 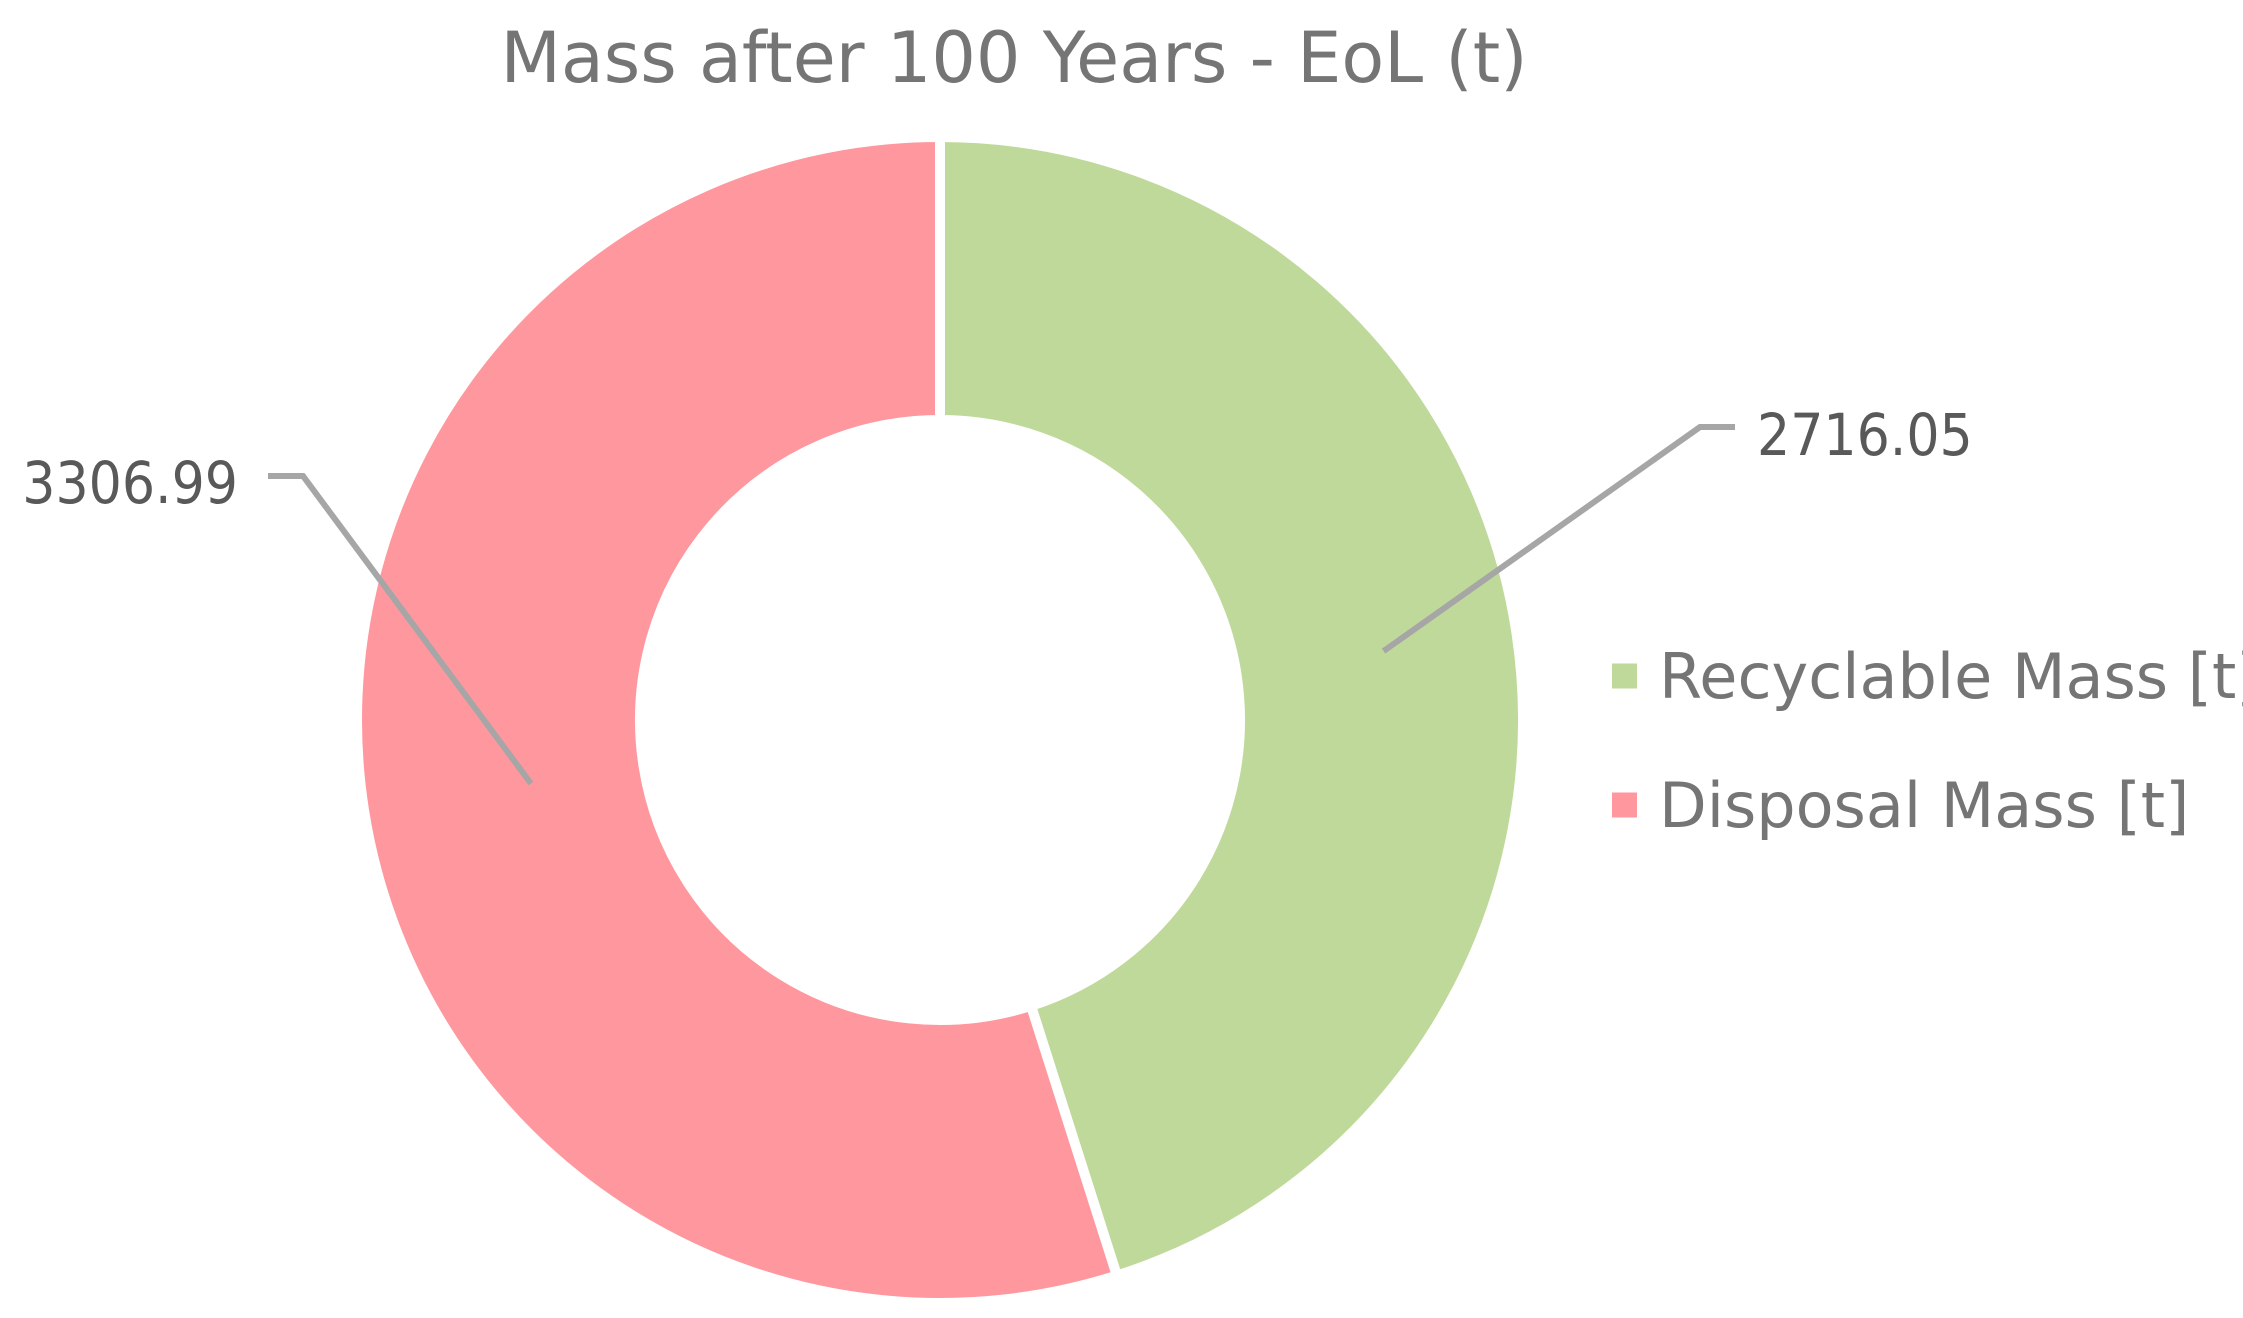 I want to click on leader-line-disposal-mass-t, so click(x=401, y=629).